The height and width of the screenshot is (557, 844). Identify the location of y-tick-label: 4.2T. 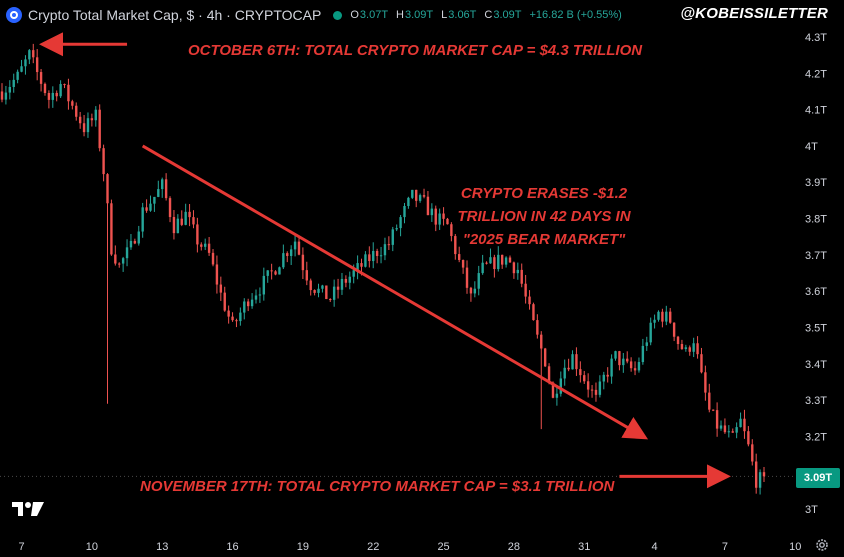
(816, 74).